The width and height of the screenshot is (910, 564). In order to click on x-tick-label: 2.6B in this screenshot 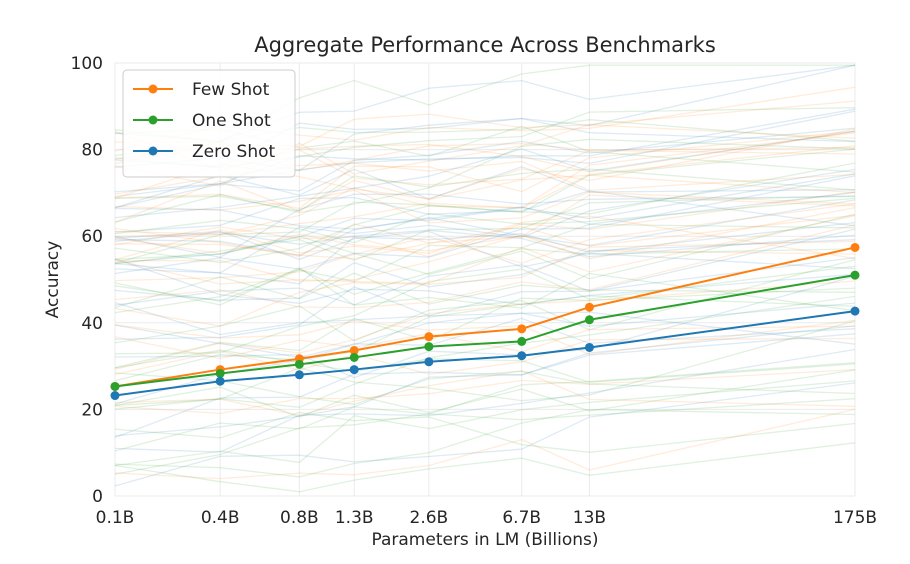, I will do `click(429, 518)`.